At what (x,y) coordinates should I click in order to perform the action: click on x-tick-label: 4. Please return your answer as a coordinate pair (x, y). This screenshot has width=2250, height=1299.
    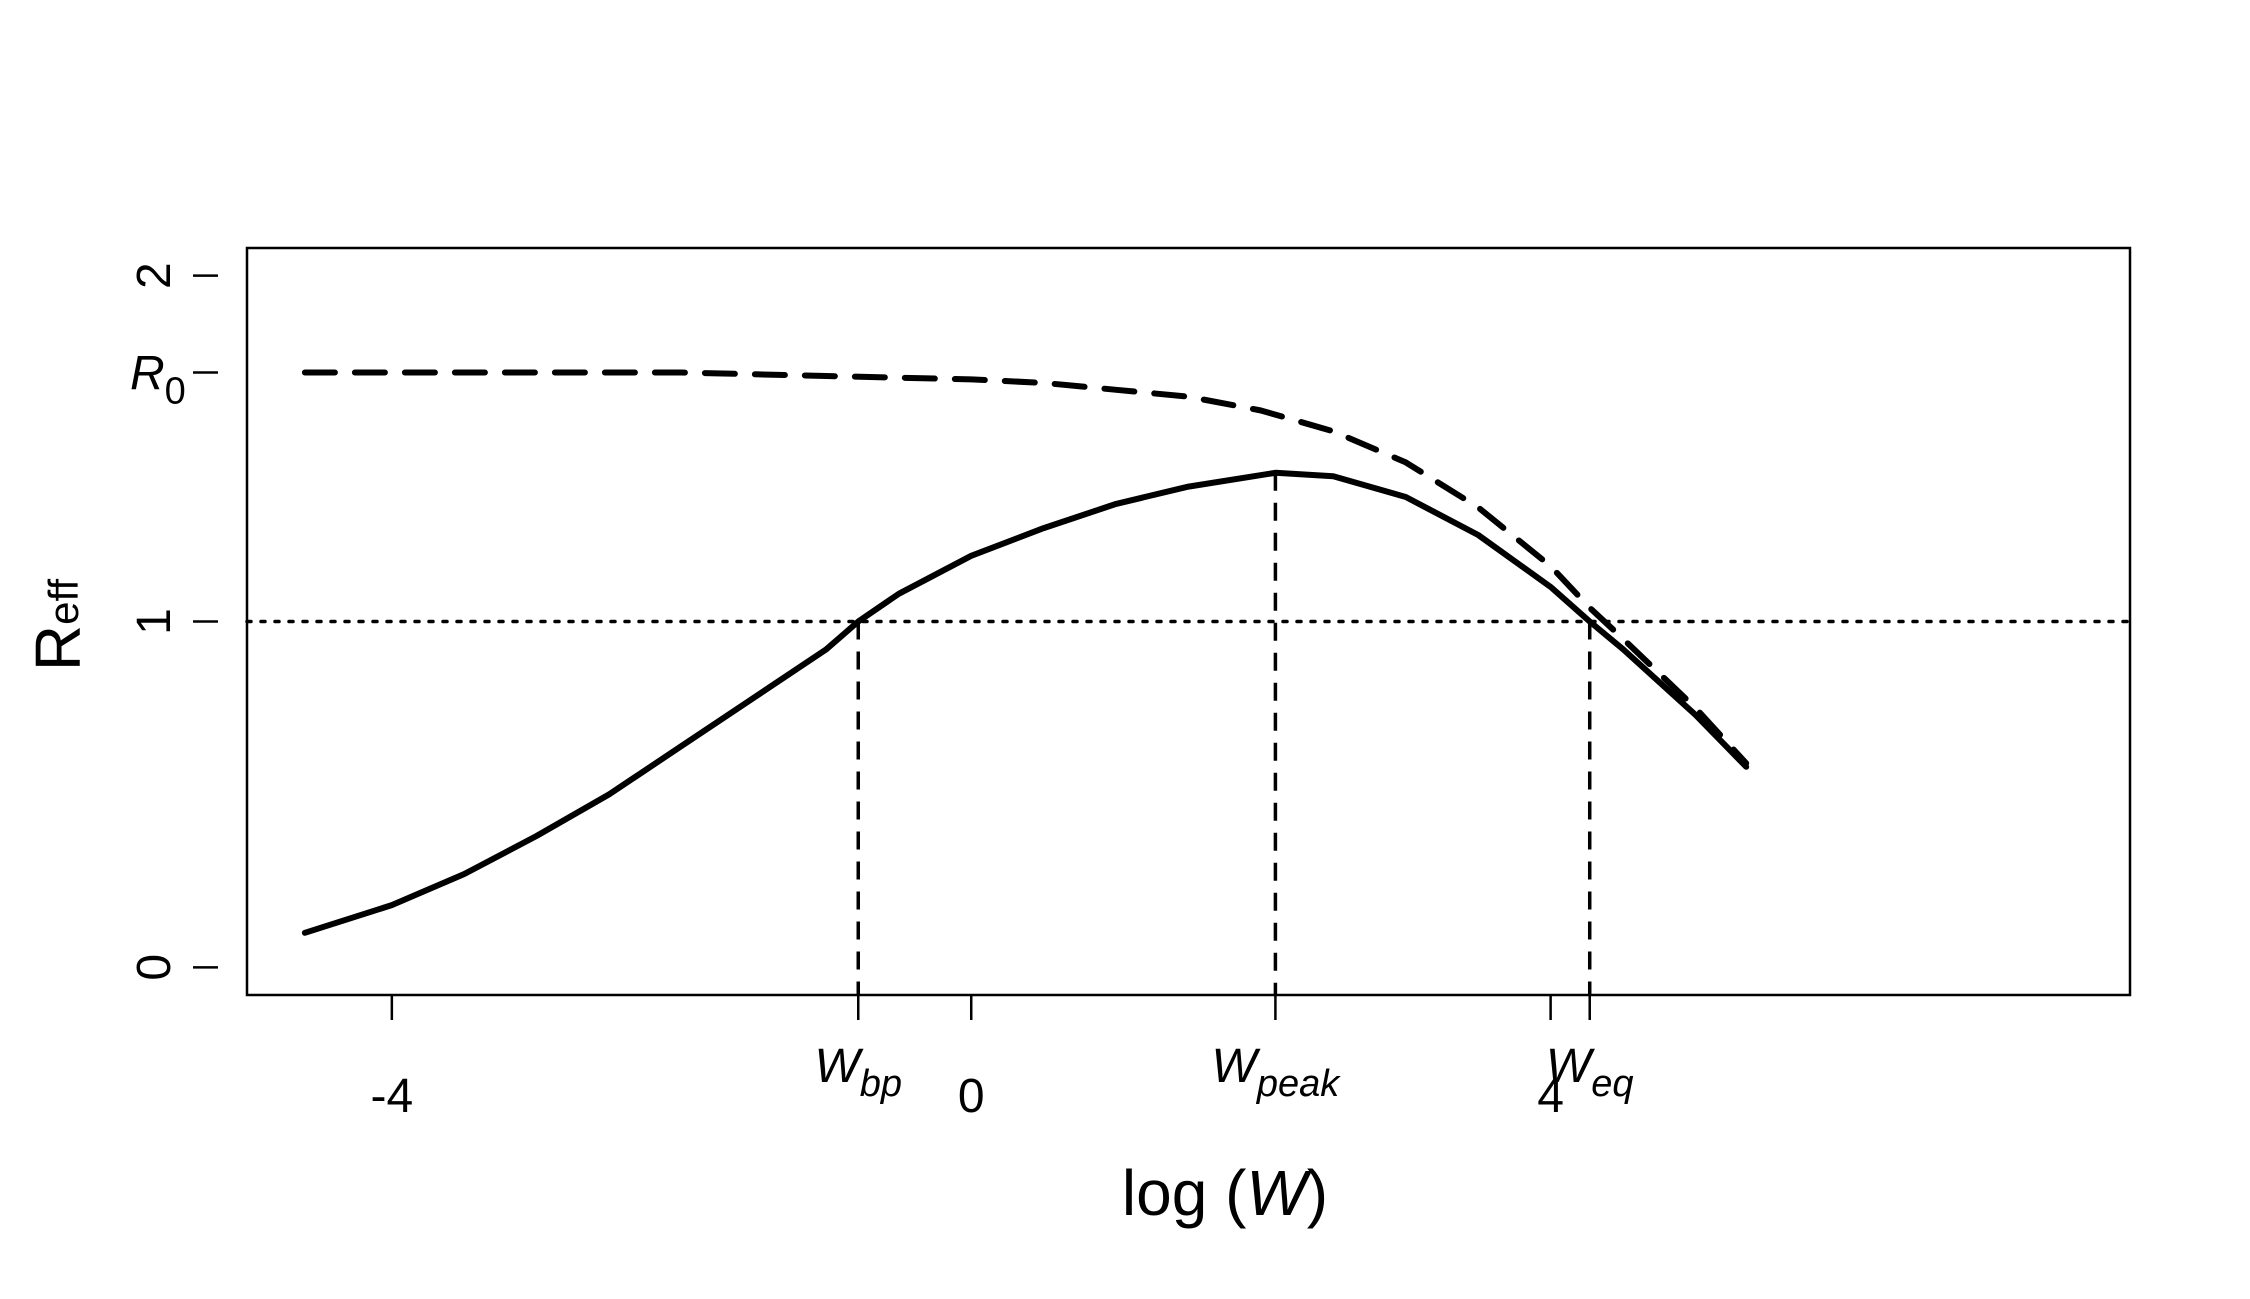
    Looking at the image, I should click on (1550, 1096).